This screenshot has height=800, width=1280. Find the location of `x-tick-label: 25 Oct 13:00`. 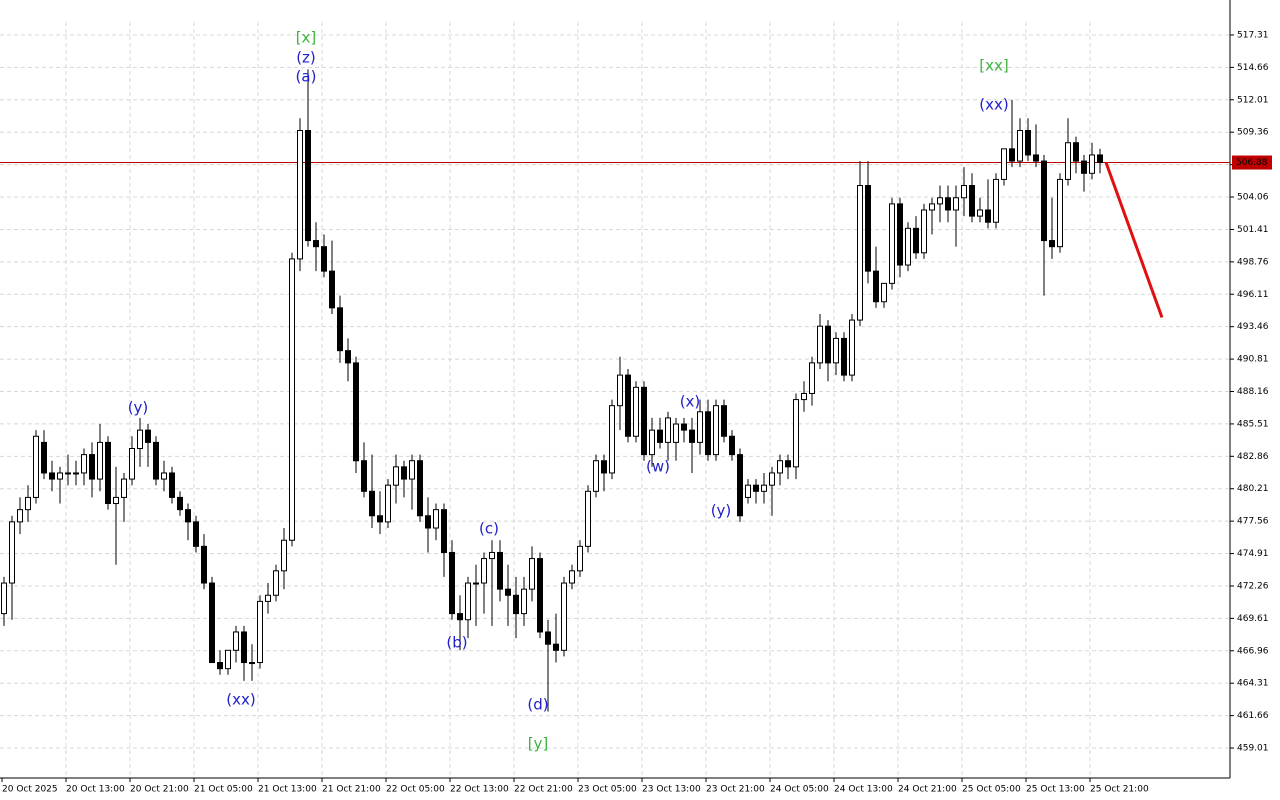

x-tick-label: 25 Oct 13:00 is located at coordinates (1055, 790).